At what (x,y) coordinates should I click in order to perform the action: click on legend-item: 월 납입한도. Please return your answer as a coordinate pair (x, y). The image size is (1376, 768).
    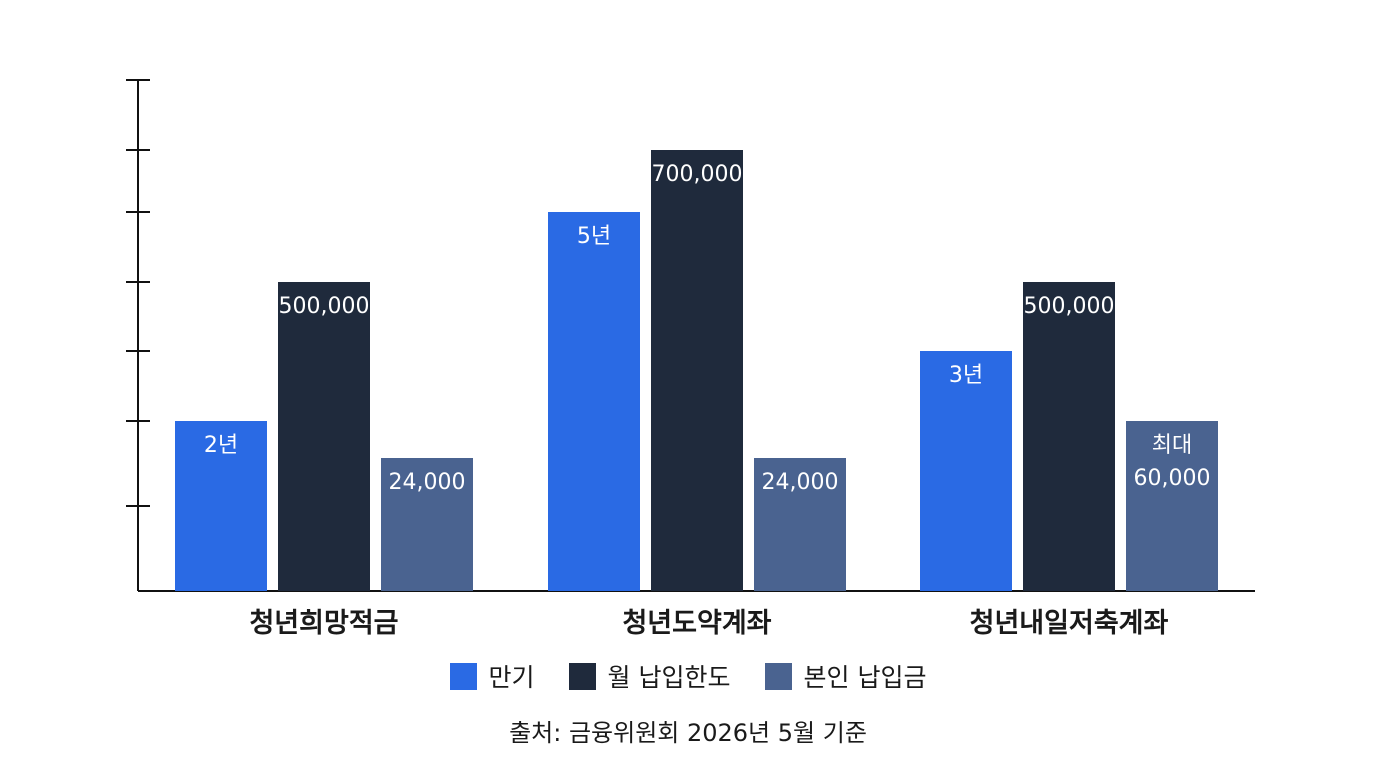
    Looking at the image, I should click on (649, 676).